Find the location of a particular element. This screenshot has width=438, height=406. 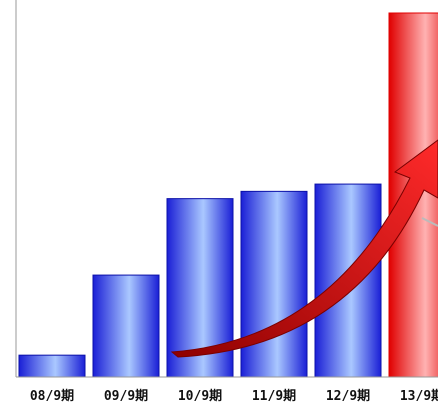

x-tick-label: 08/9期 is located at coordinates (52, 396).